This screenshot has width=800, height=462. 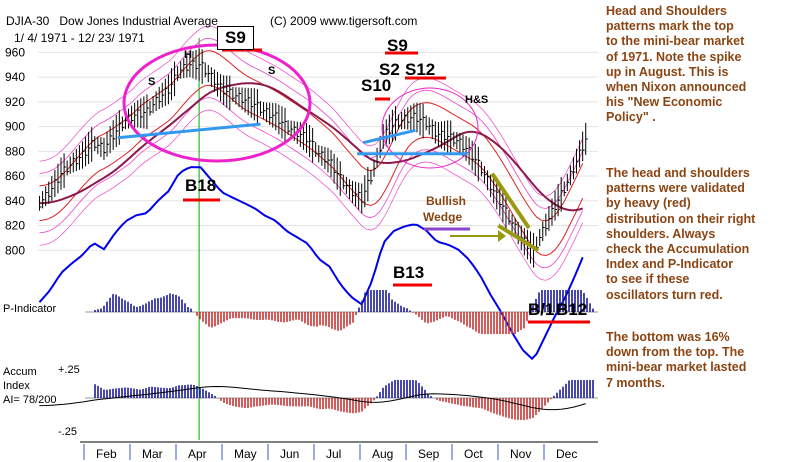 I want to click on accum-top-tick: +.25, so click(x=69, y=370).